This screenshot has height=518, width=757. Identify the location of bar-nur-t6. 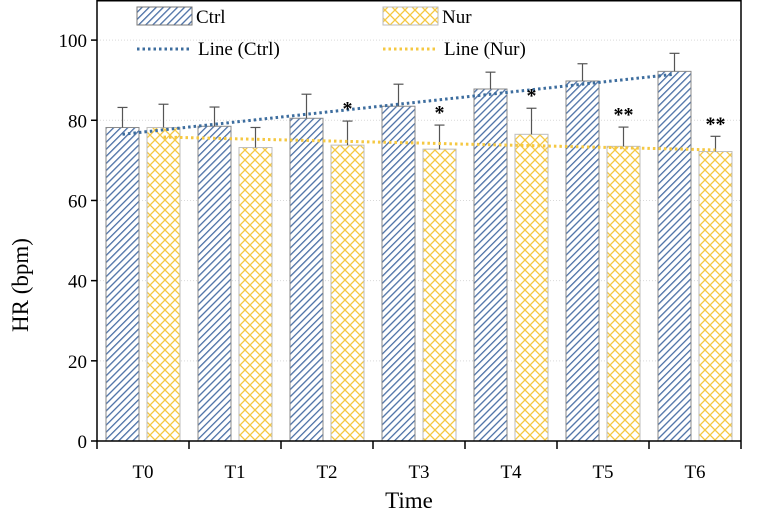
(715, 296).